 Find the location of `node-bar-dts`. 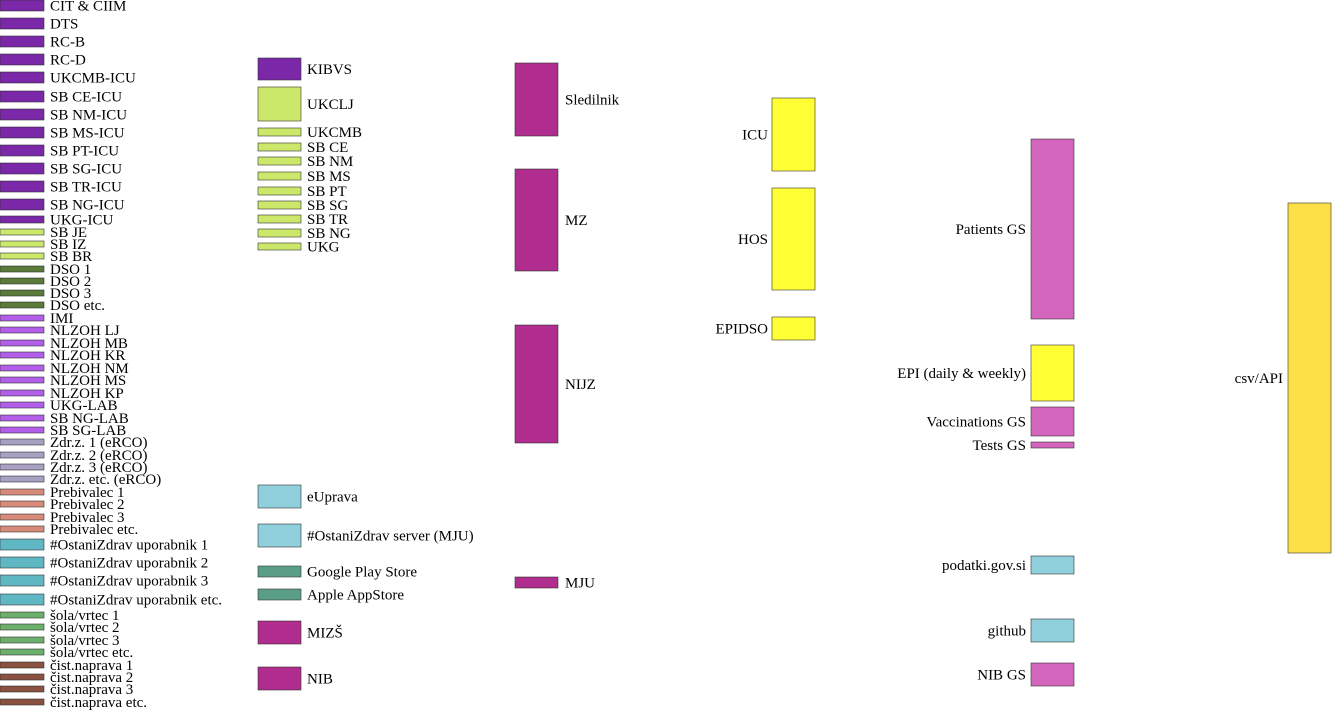

node-bar-dts is located at coordinates (22, 23).